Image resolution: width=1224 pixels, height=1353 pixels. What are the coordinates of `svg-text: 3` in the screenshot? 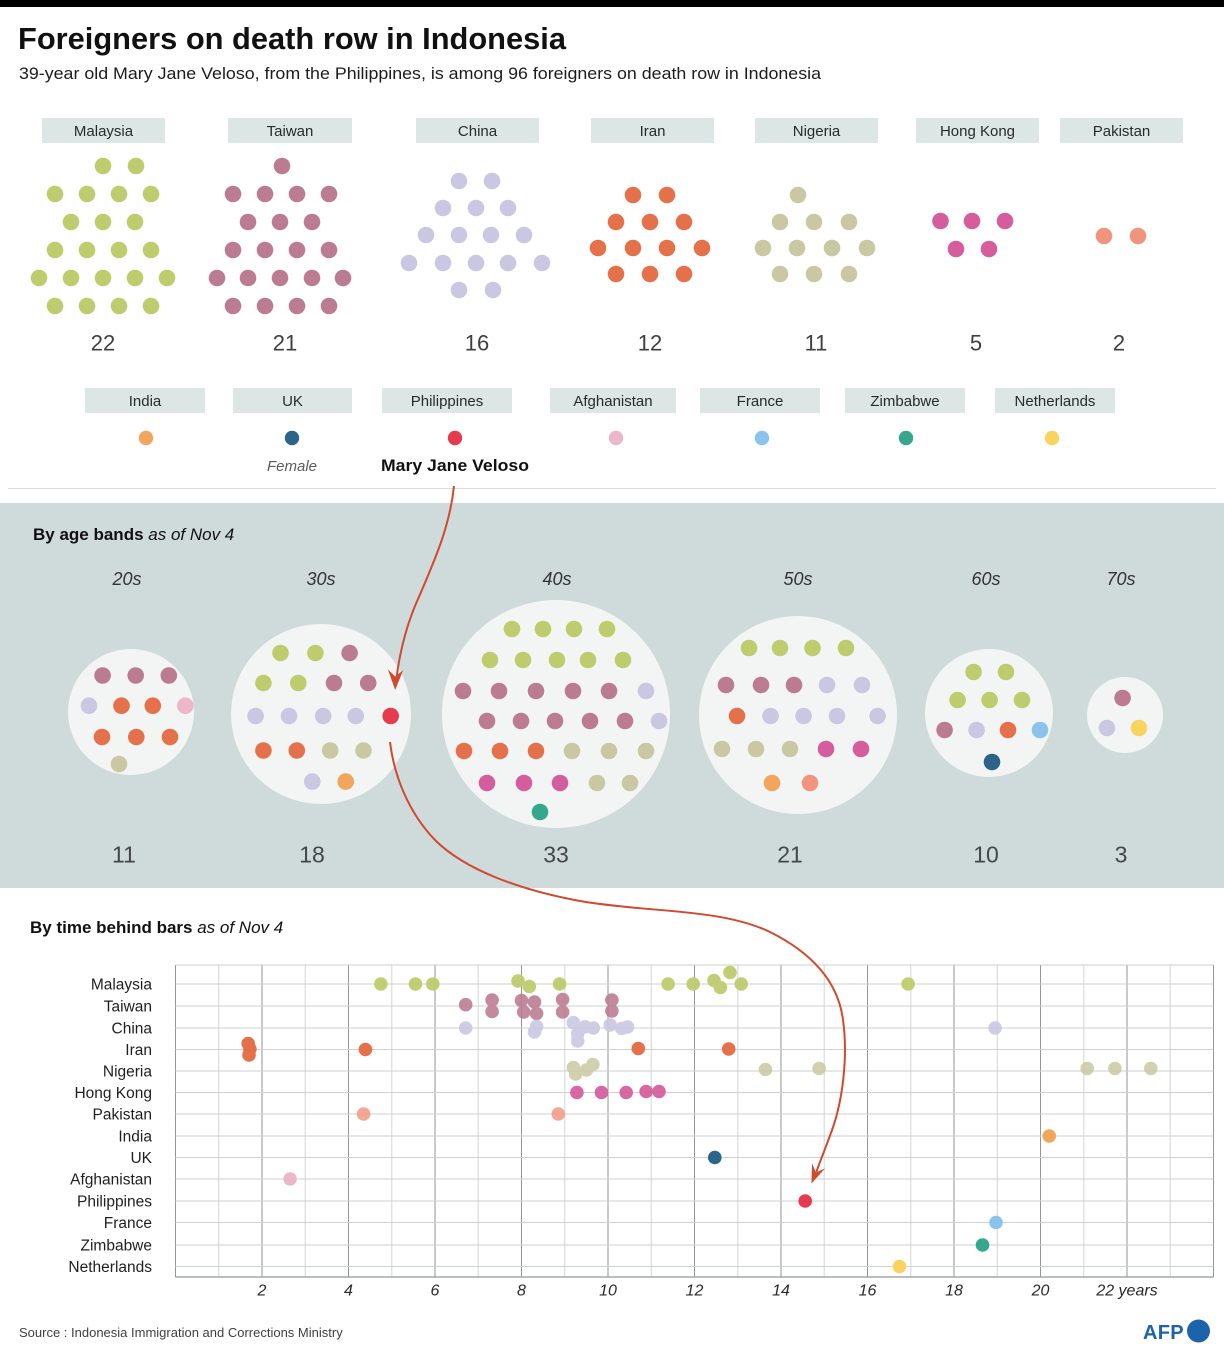 It's located at (1121, 855).